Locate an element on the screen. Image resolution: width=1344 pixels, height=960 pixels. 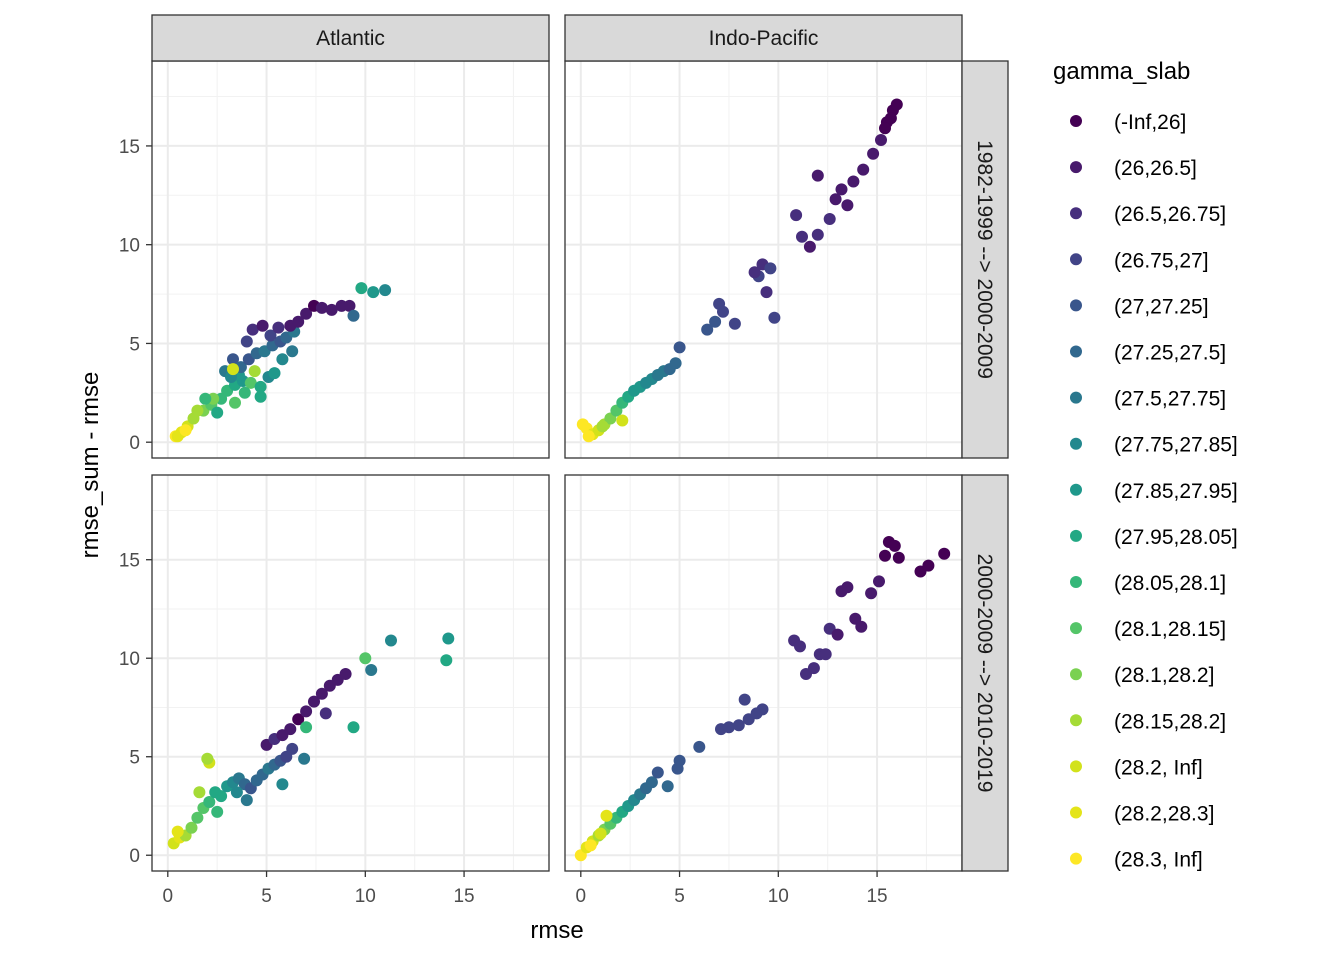
x-axis-title: rmse is located at coordinates (556, 930).